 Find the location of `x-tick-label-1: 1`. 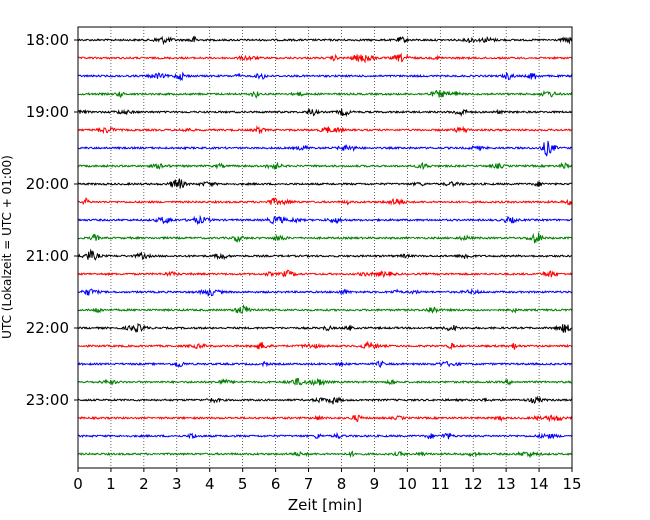

x-tick-label-1: 1 is located at coordinates (111, 484).